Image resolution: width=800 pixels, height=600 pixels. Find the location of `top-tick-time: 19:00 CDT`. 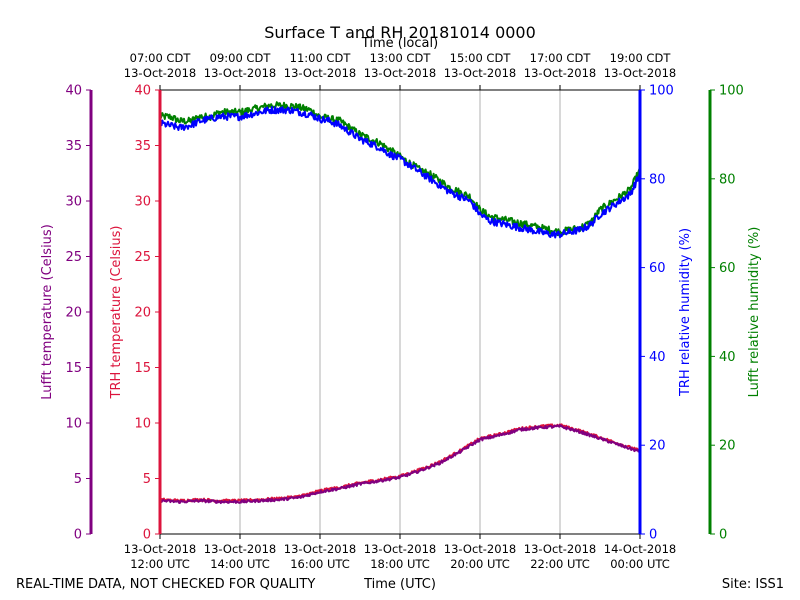

top-tick-time: 19:00 CDT is located at coordinates (641, 58).